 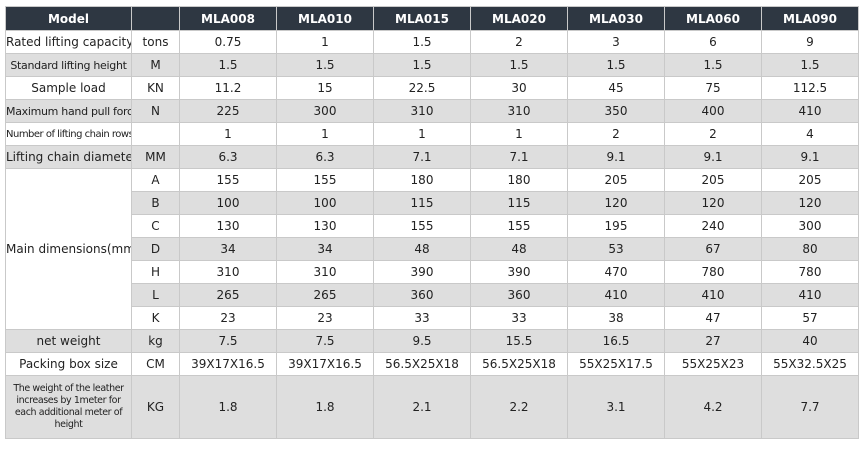 What do you see at coordinates (422, 249) in the screenshot?
I see `value: 48` at bounding box center [422, 249].